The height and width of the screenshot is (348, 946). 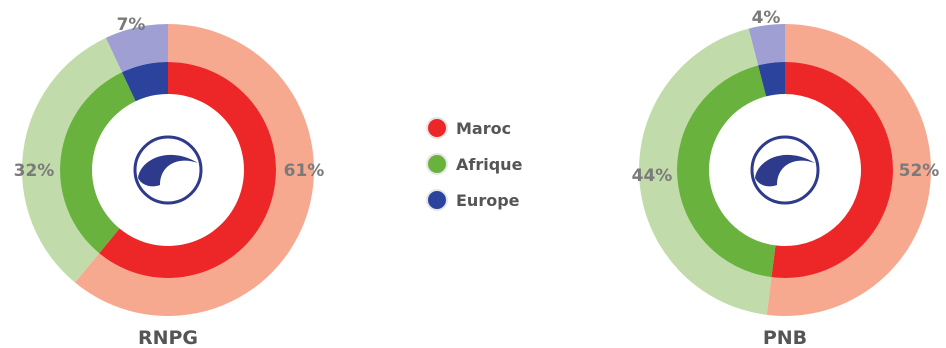 I want to click on legend-item-afrique: Afrique, so click(x=474, y=164).